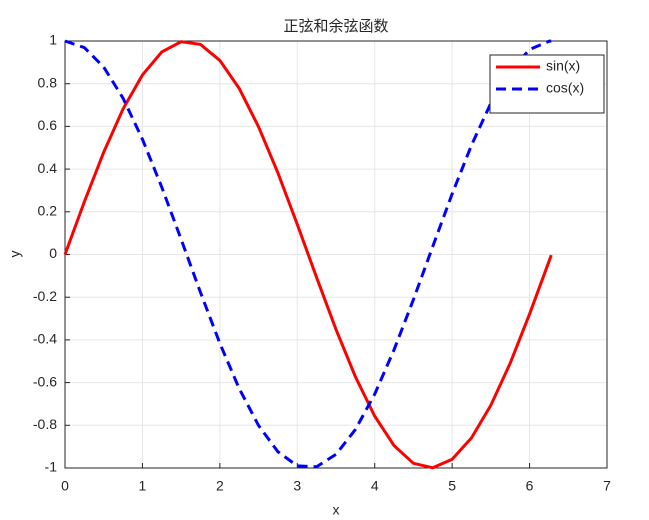 Image resolution: width=649 pixels, height=520 pixels. Describe the element at coordinates (45, 296) in the screenshot. I see `y-tick-label: -0.2` at that location.